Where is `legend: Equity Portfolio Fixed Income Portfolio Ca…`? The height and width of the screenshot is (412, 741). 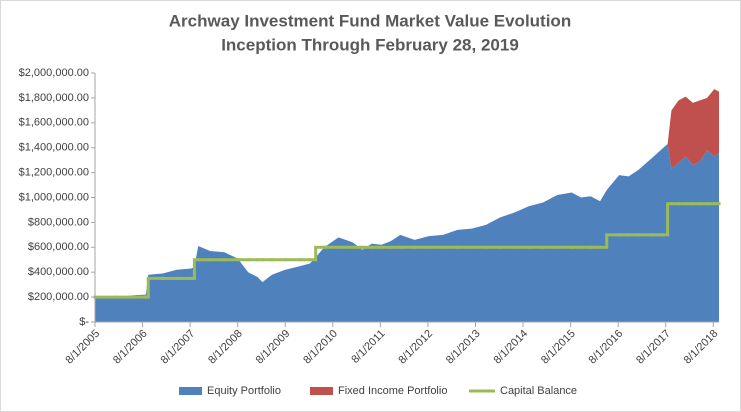
legend: Equity Portfolio Fixed Income Portfolio Ca… is located at coordinates (378, 391).